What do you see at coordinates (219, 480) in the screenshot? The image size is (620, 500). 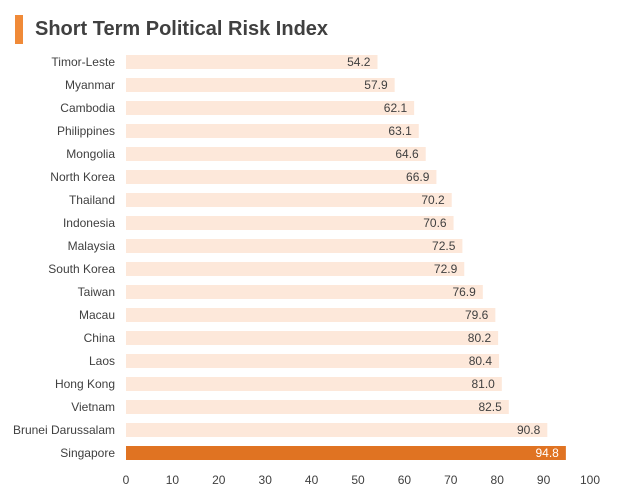 I see `x-tick-label: 20` at bounding box center [219, 480].